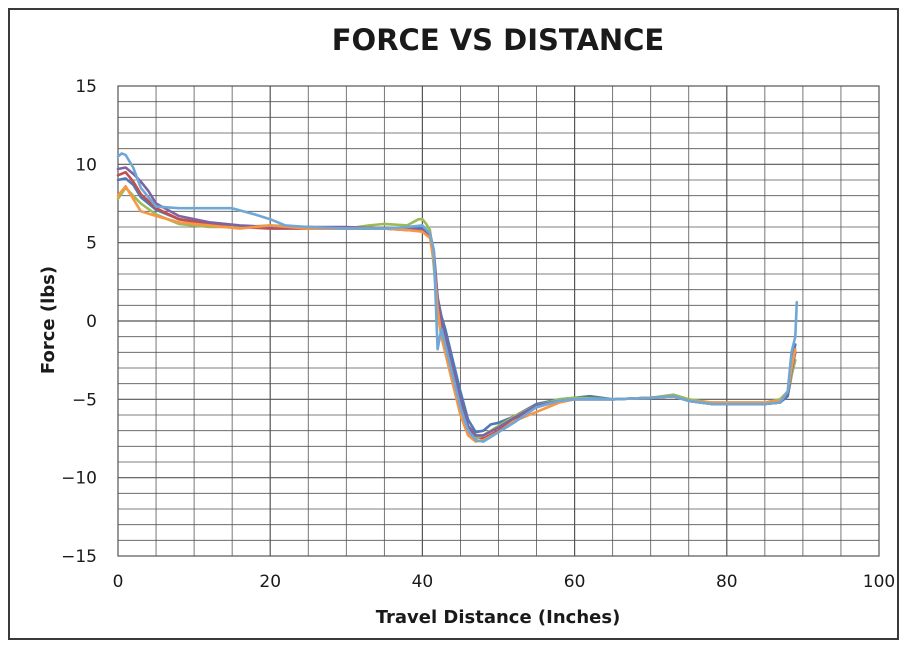 The image size is (909, 648). Describe the element at coordinates (727, 582) in the screenshot. I see `x-tick-label: 80` at that location.